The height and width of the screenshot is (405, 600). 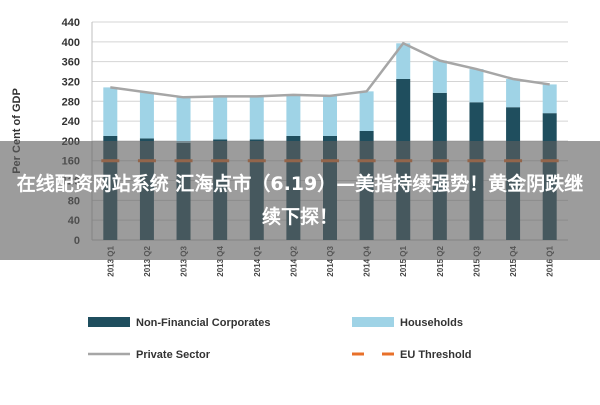 What do you see at coordinates (71, 23) in the screenshot?
I see `y-tick-label: 440` at bounding box center [71, 23].